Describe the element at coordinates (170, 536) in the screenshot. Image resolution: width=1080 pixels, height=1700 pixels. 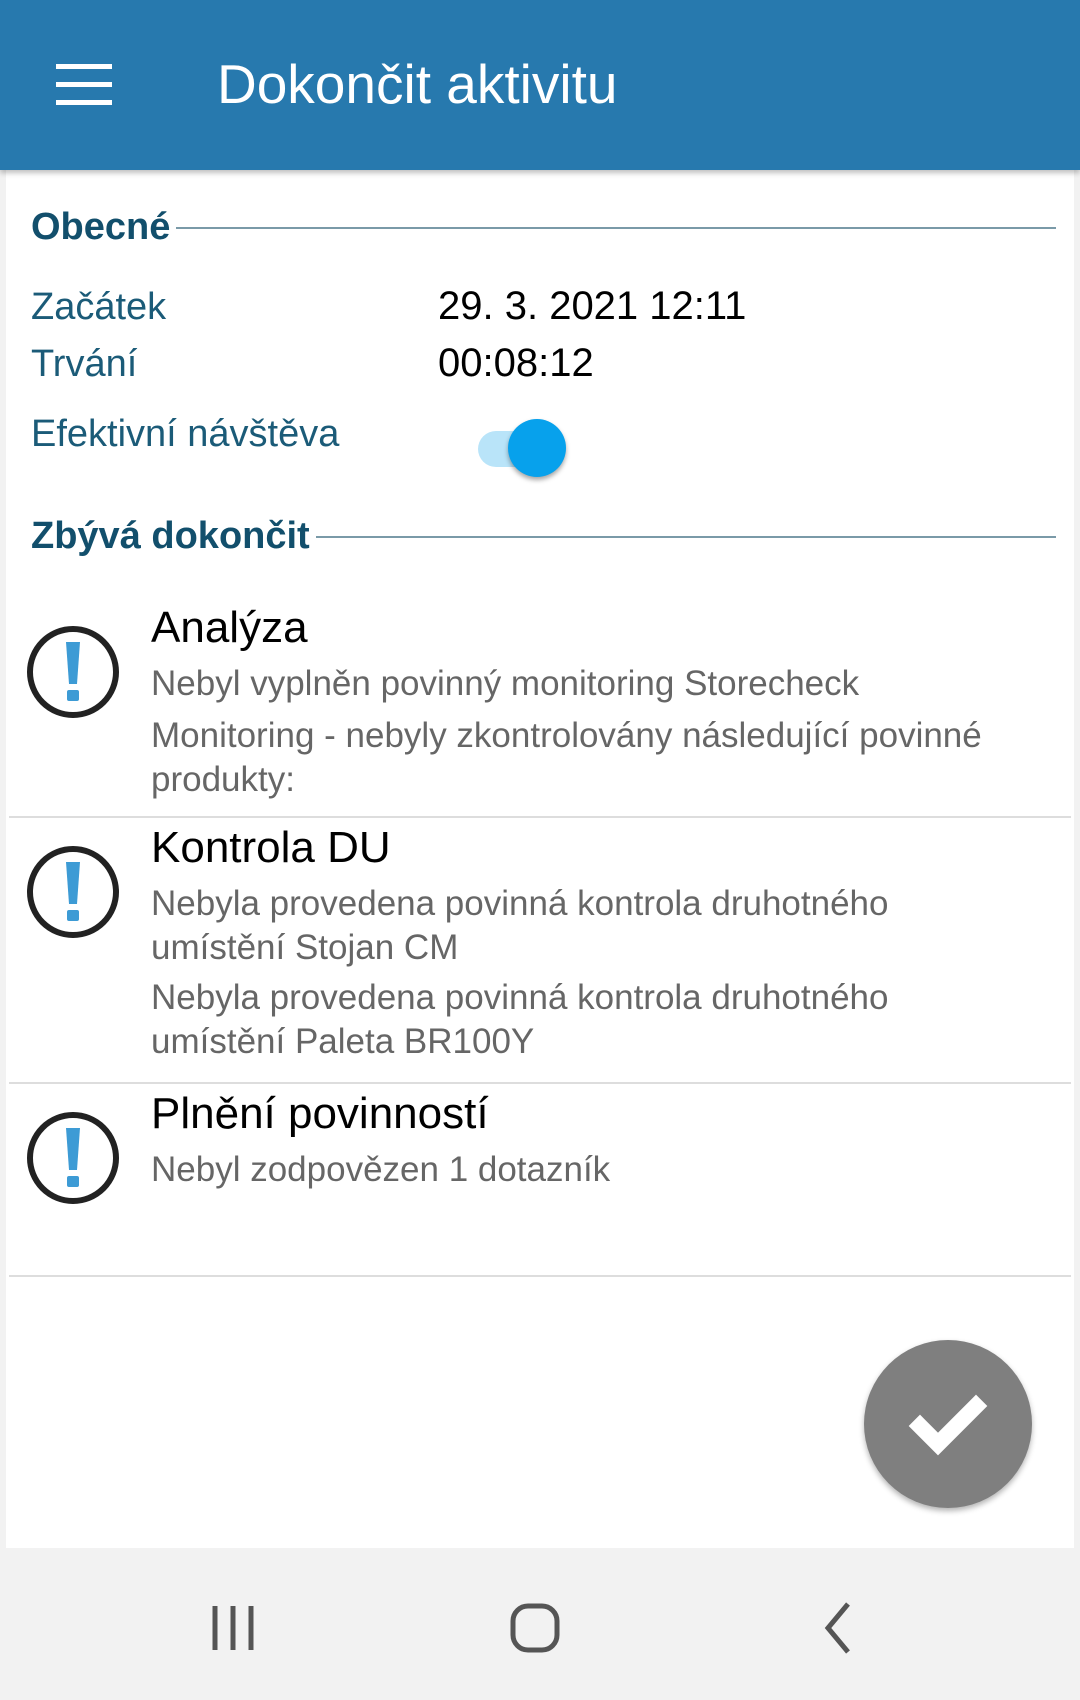
I see `section-heading: Zbývá dokončit` at that location.